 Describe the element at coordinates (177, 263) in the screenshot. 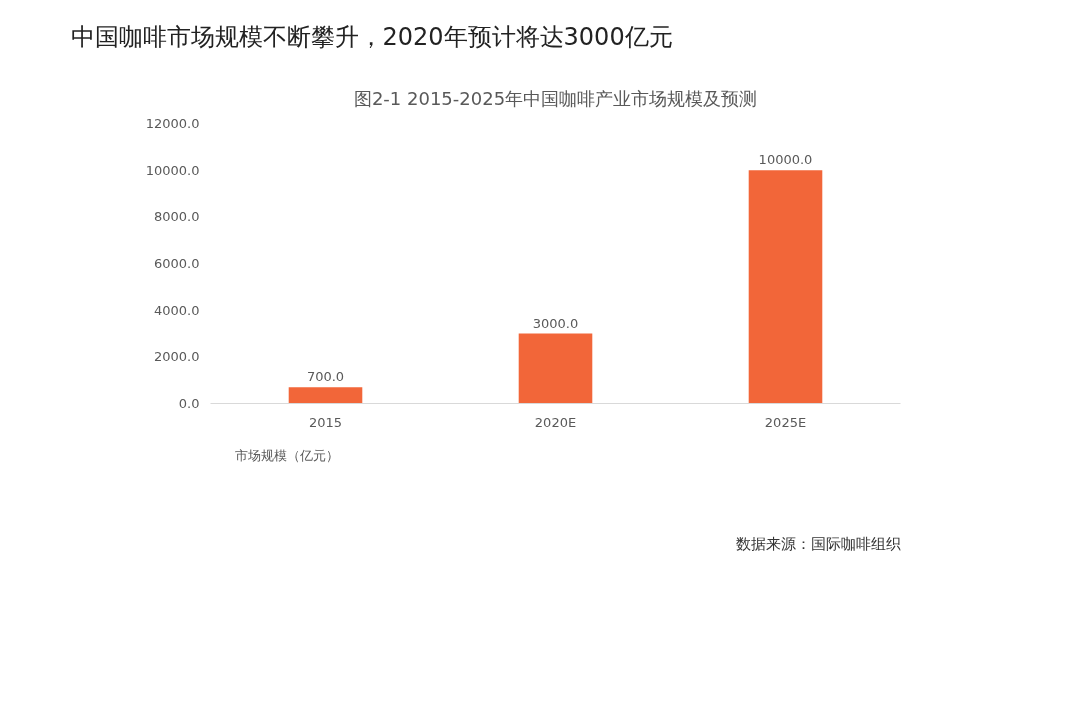

I see `y-tick-label: 6000.0` at that location.